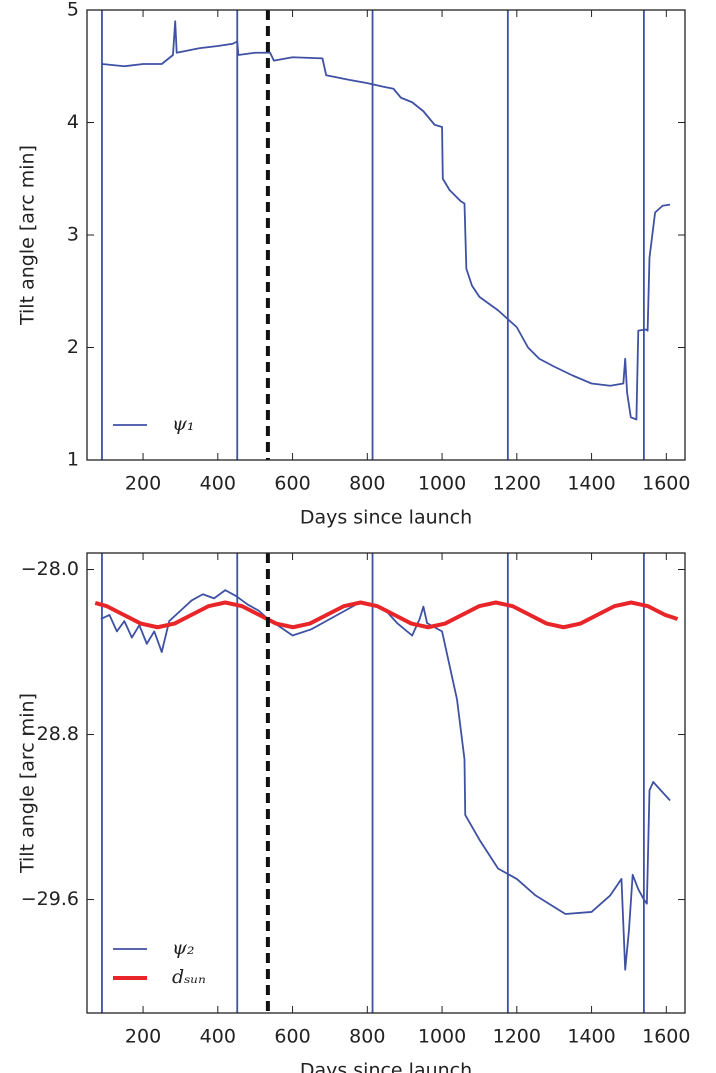 The width and height of the screenshot is (716, 1073). I want to click on legend-label: ψ₁, so click(183, 424).